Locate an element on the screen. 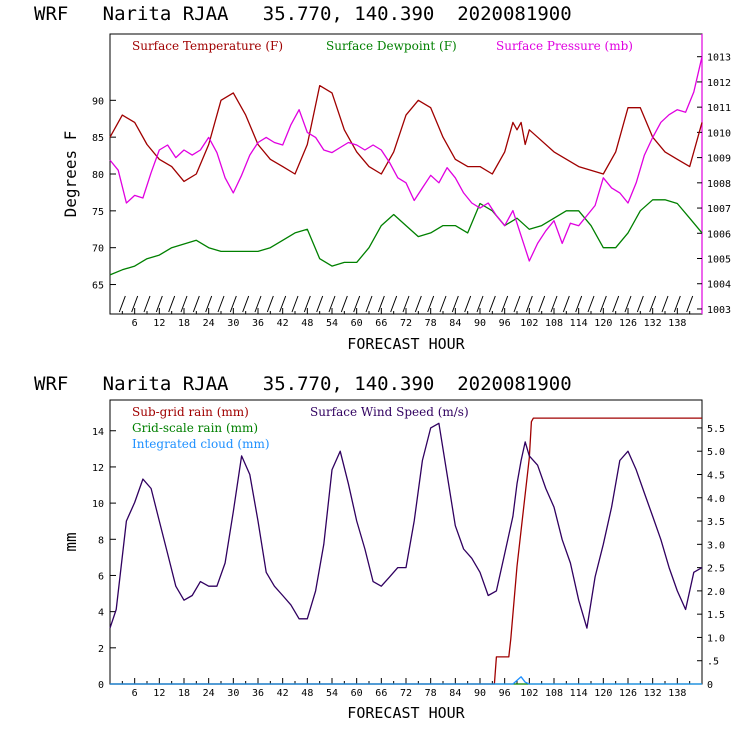 The height and width of the screenshot is (744, 740). chart2-xtick-label: 132 is located at coordinates (653, 693).